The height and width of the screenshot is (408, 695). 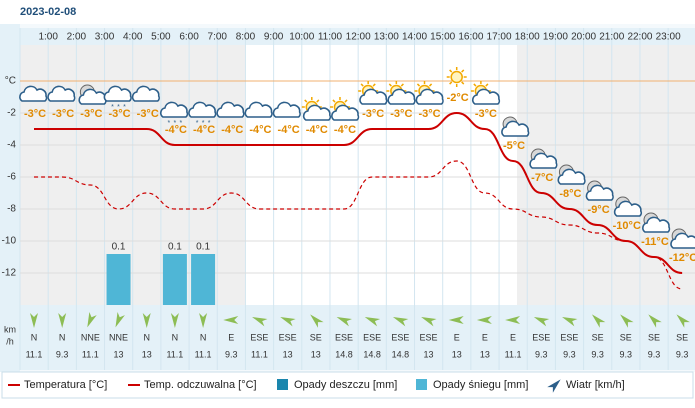 I want to click on hour-label: 6:00, so click(x=189, y=37).